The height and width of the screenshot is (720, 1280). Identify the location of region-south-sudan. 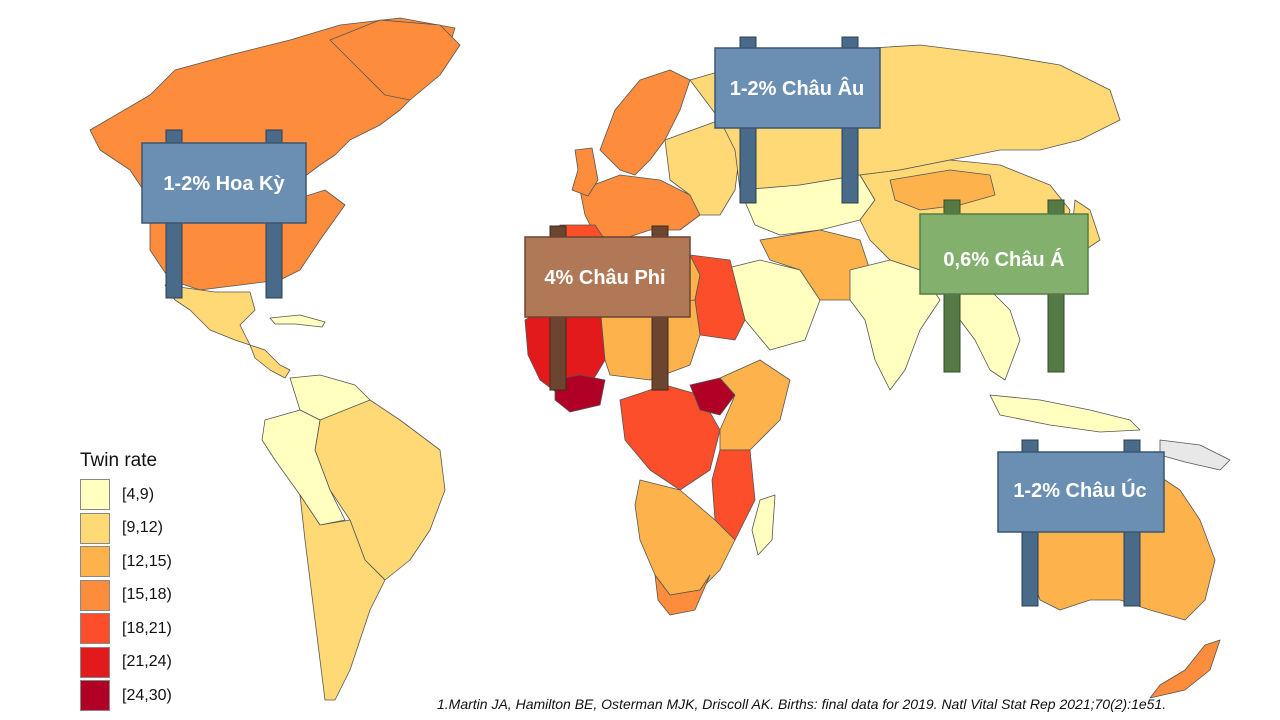
(712, 396).